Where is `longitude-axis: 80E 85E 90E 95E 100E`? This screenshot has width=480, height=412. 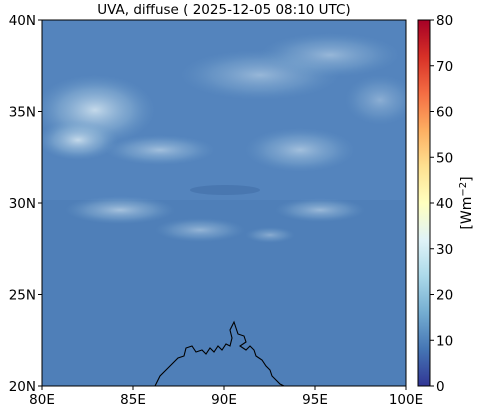 longitude-axis: 80E 85E 90E 95E 100E is located at coordinates (226, 397).